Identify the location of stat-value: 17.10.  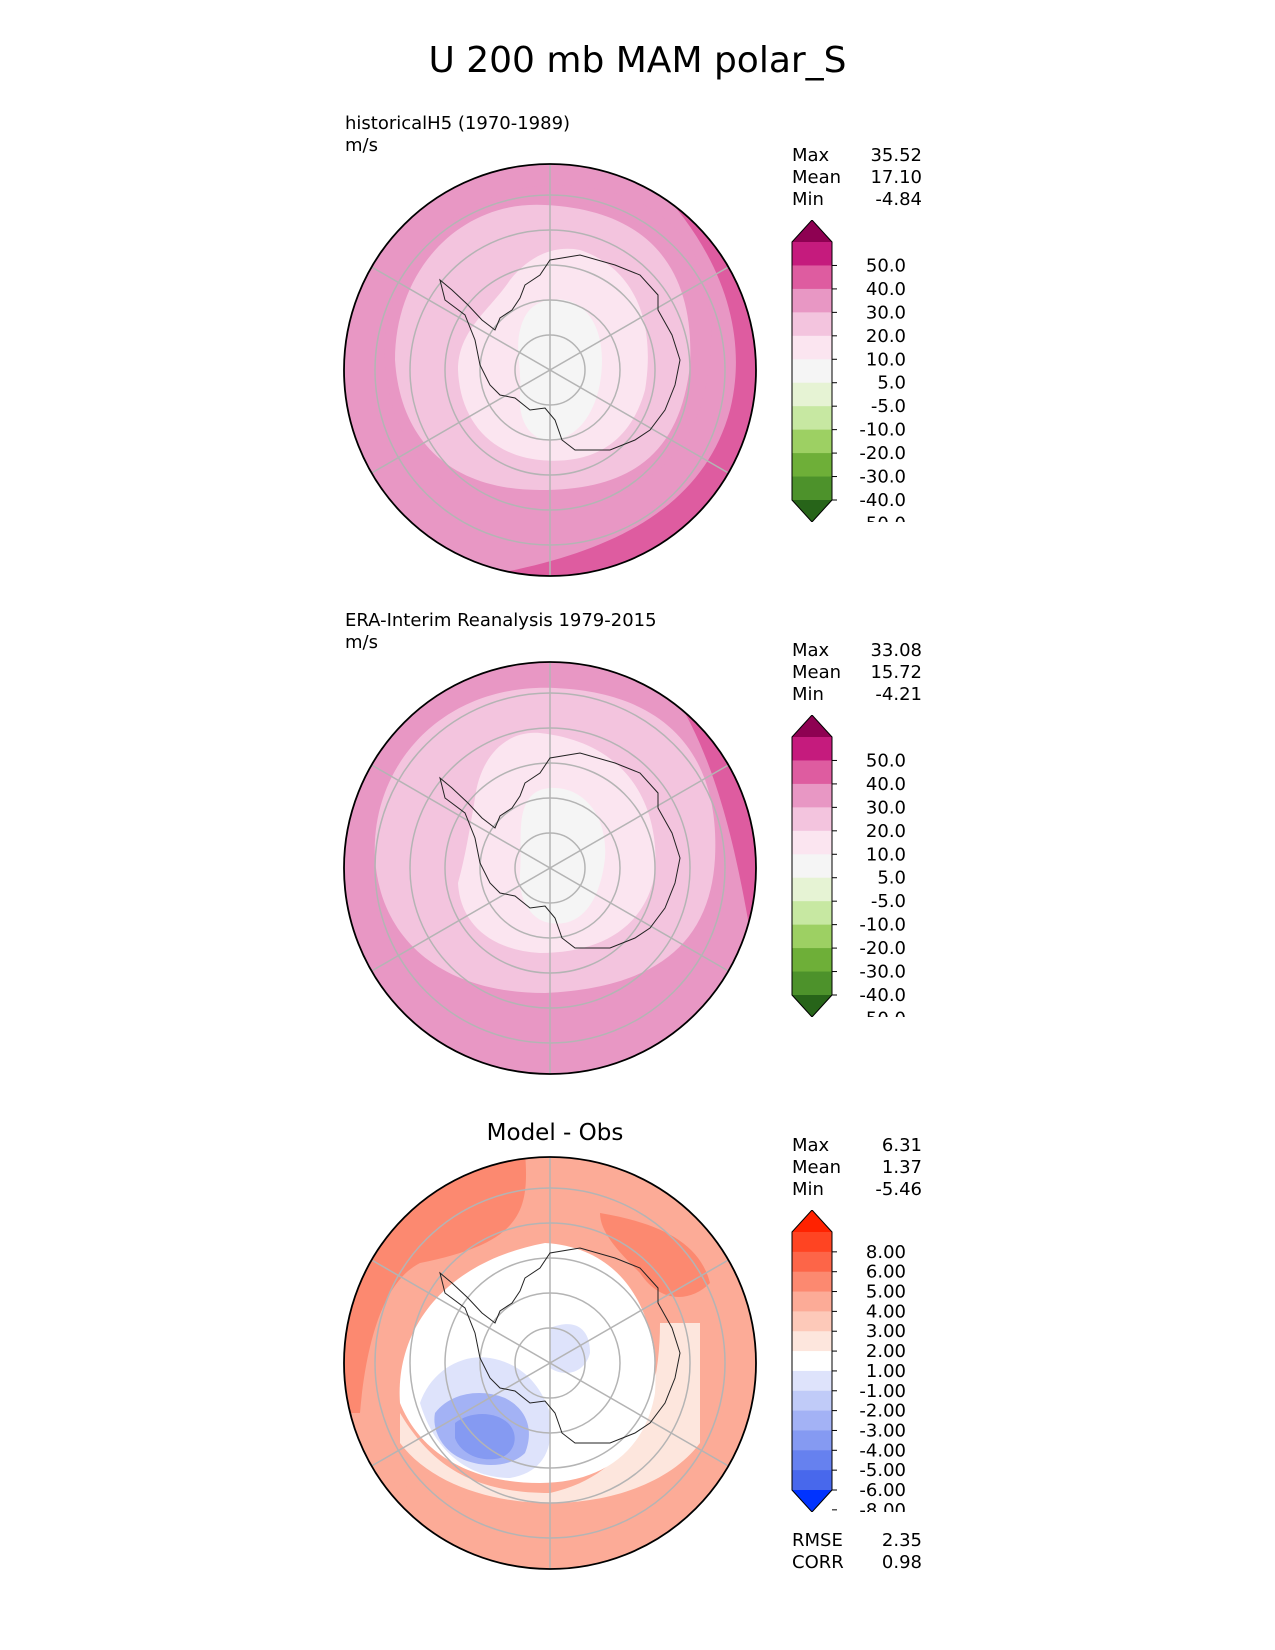
(896, 177).